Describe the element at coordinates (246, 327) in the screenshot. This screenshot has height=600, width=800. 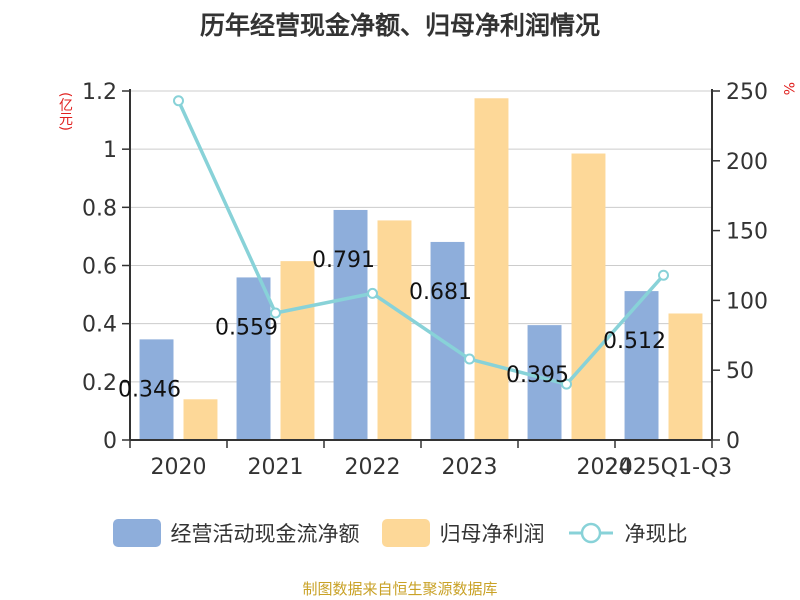
I see `data-label-cashflow: 0.559` at that location.